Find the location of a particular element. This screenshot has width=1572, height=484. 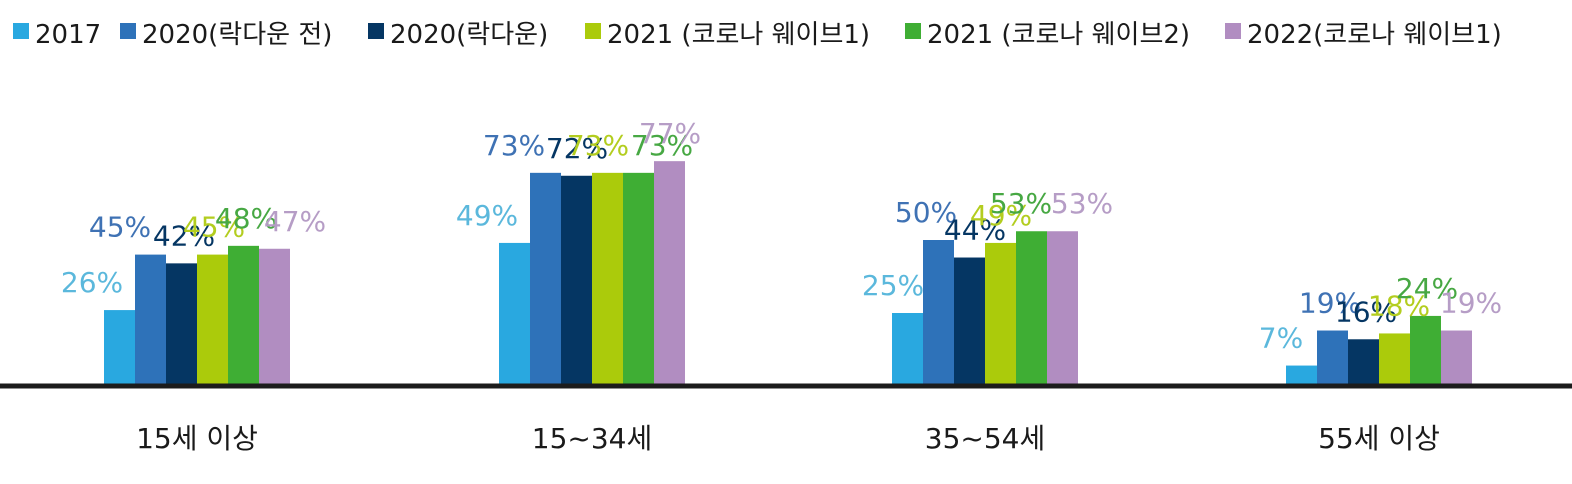

data-label-3-0: 7% is located at coordinates (1281, 338).